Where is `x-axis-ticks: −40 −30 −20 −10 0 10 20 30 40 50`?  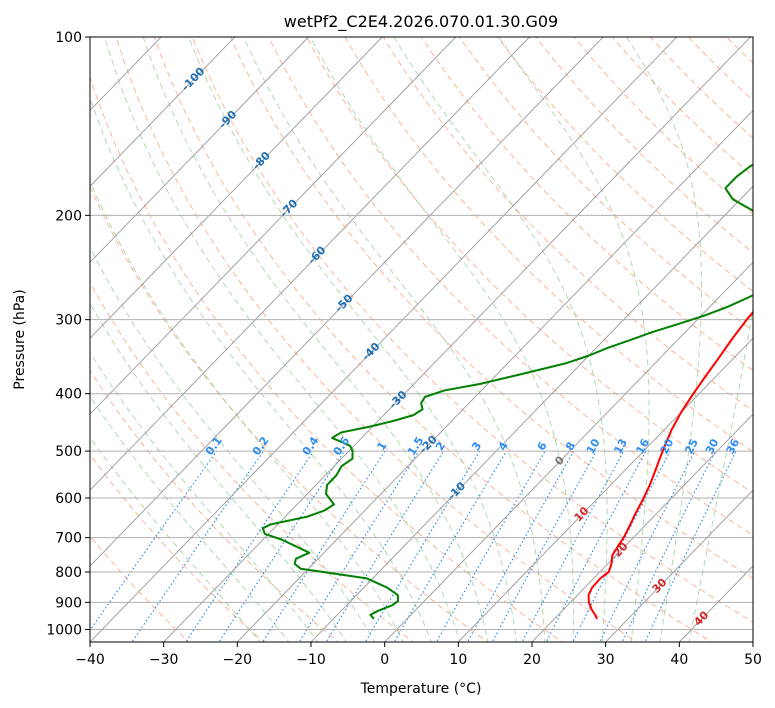 x-axis-ticks: −40 −30 −20 −10 0 10 20 30 40 50 is located at coordinates (418, 655).